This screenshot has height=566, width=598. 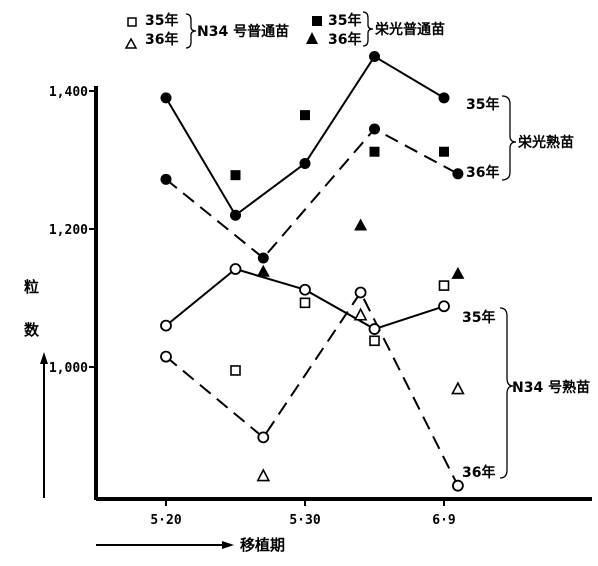 What do you see at coordinates (409, 29) in the screenshot?
I see `legend-group-eiko: 栄光普通苗` at bounding box center [409, 29].